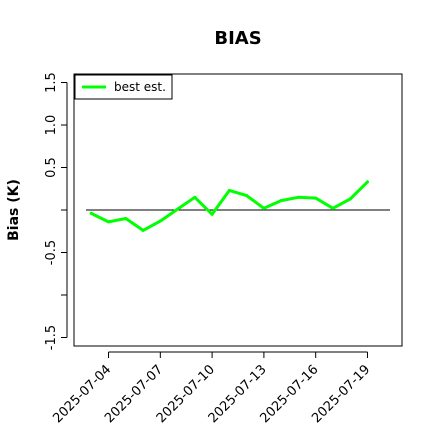 The image size is (440, 440). I want to click on y-tick-label: 0.5, so click(51, 167).